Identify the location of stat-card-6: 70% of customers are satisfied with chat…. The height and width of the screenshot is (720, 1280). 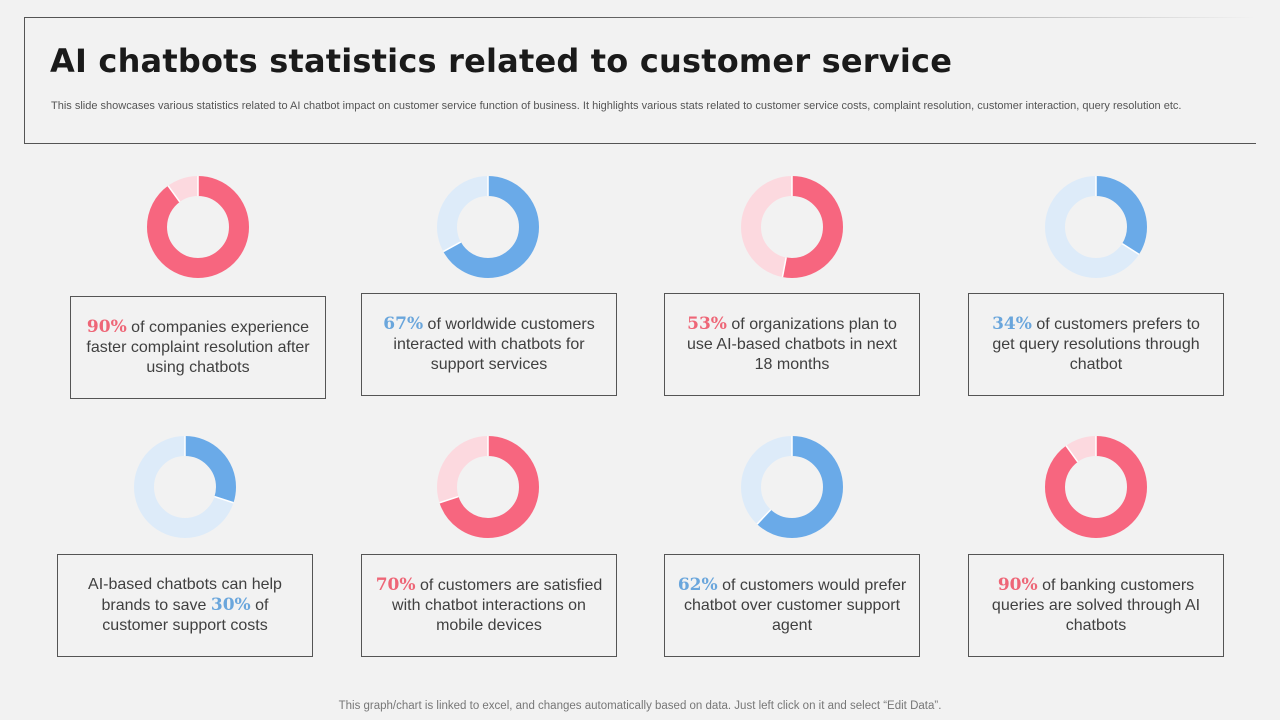
(489, 605).